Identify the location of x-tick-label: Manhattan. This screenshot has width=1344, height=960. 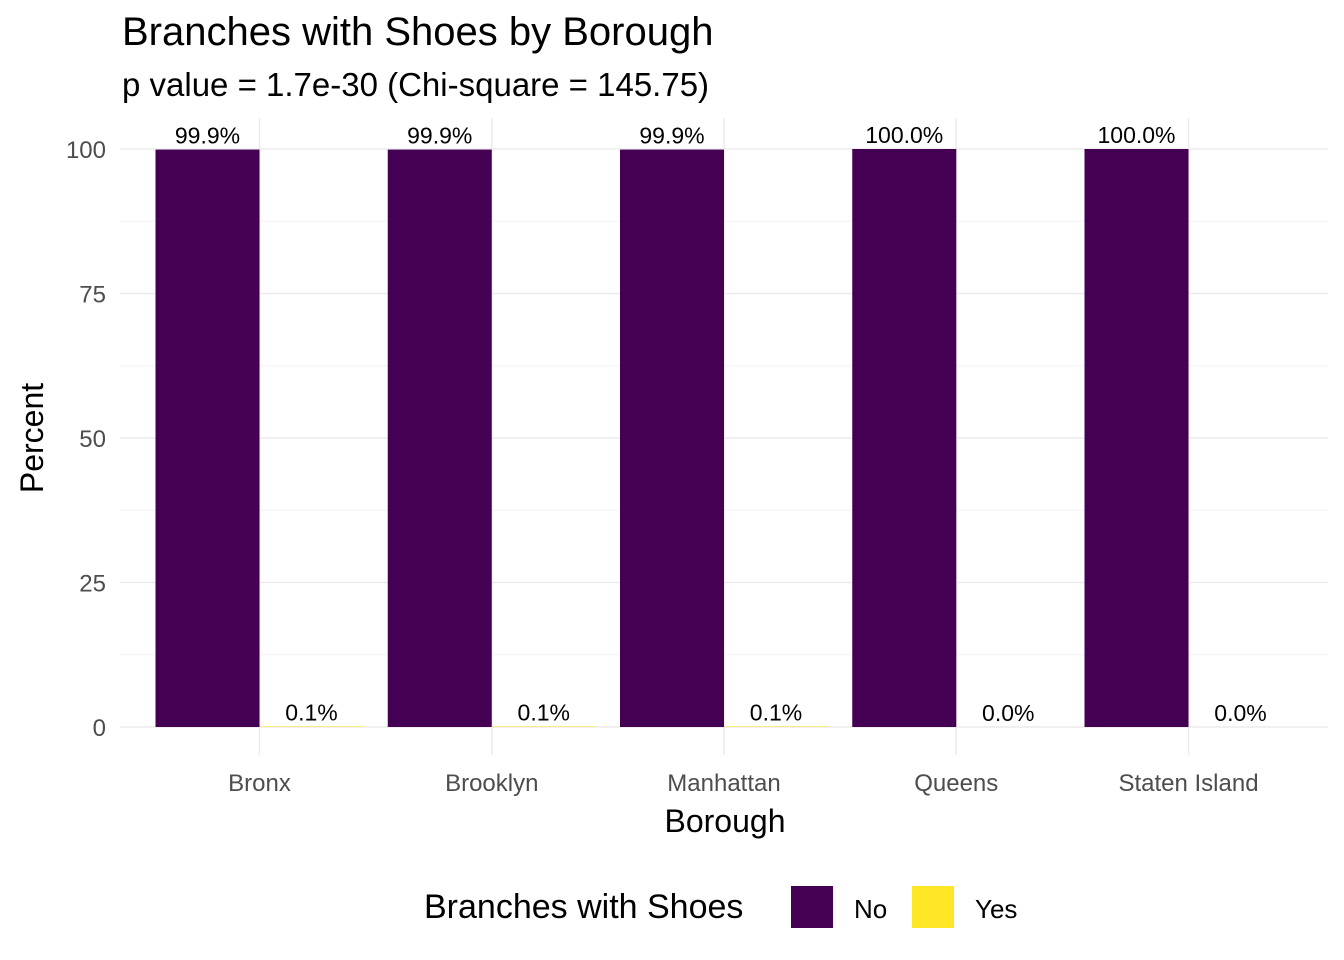
(723, 783).